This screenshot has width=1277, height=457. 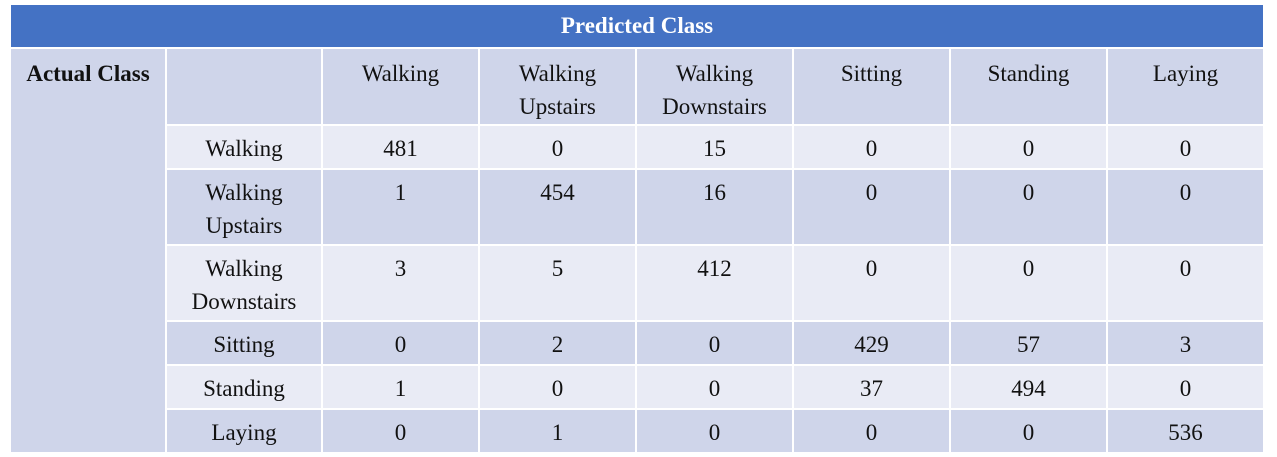 I want to click on cell-5-0: 0, so click(x=400, y=431).